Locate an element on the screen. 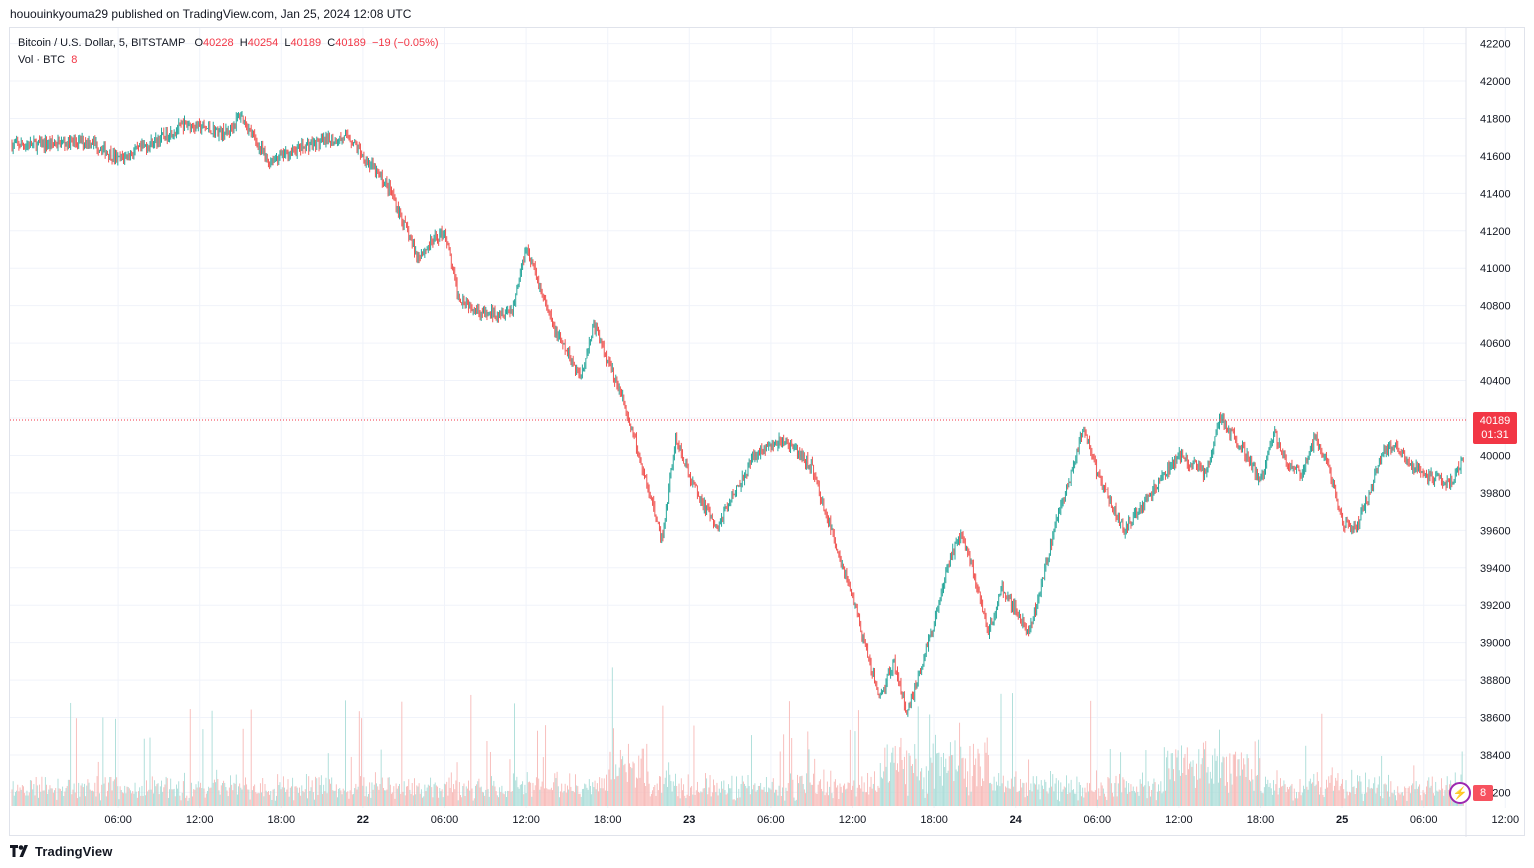  time-tick-label: 12:00 is located at coordinates (1506, 820).